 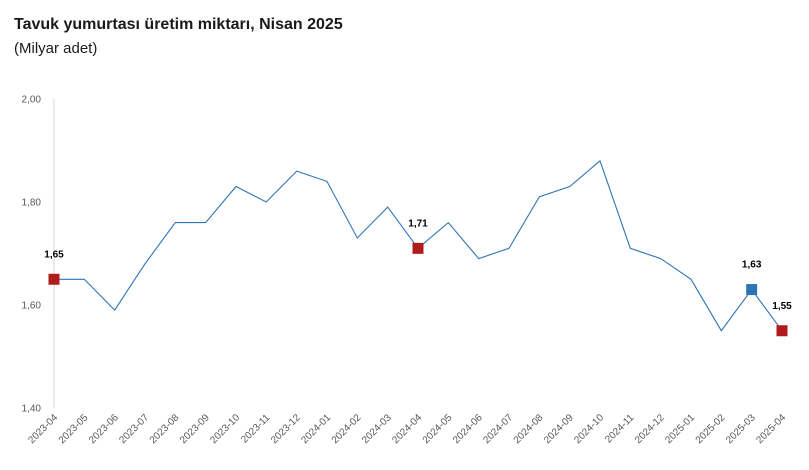 I want to click on x-tick-label: 2023-04, so click(x=43, y=429).